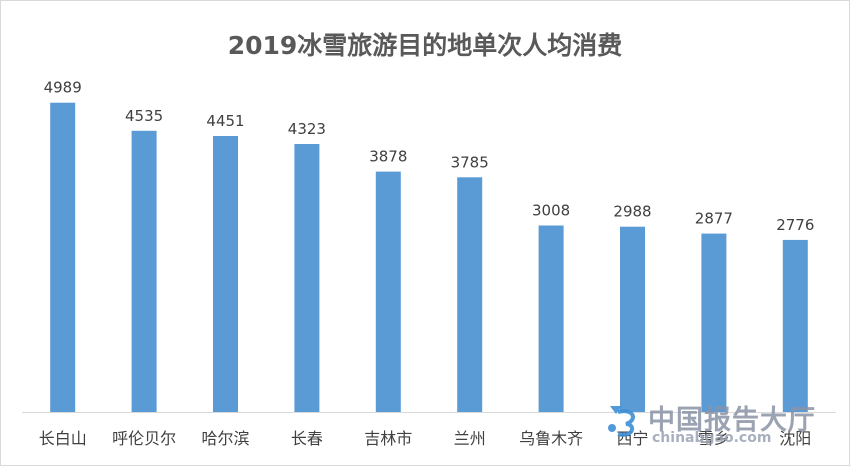  I want to click on watermark-logo-icon, so click(621, 421).